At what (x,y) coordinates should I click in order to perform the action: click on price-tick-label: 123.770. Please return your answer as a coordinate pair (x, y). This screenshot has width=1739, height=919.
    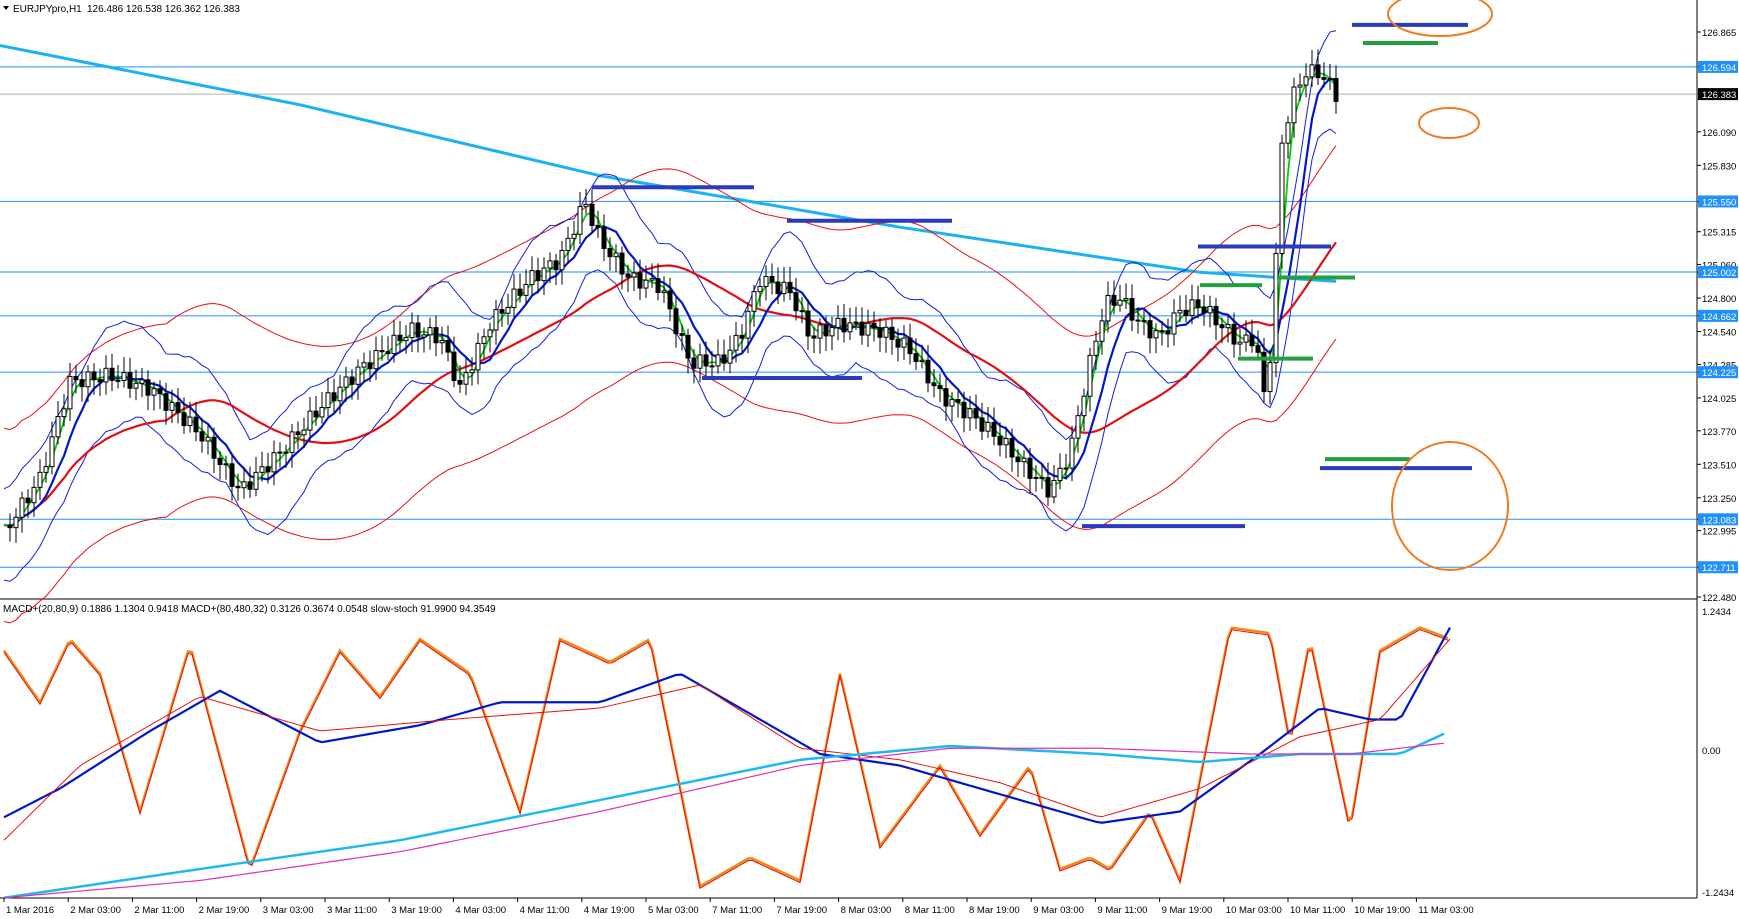
    Looking at the image, I should click on (1719, 432).